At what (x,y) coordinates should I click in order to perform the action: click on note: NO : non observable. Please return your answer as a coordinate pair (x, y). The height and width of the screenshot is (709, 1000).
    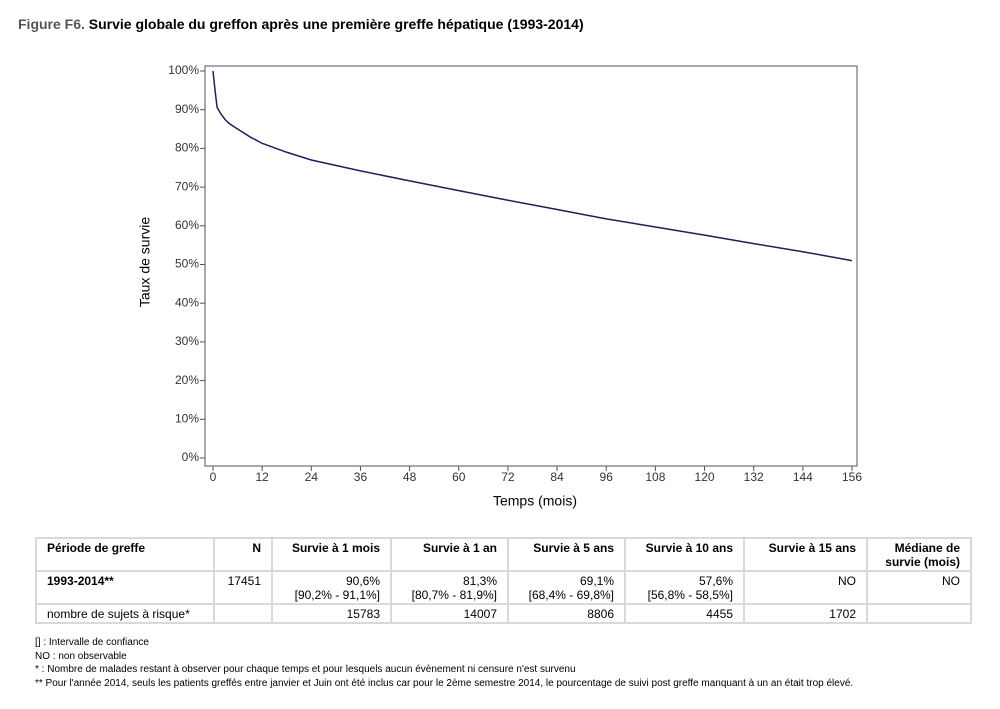
    Looking at the image, I should click on (81, 656).